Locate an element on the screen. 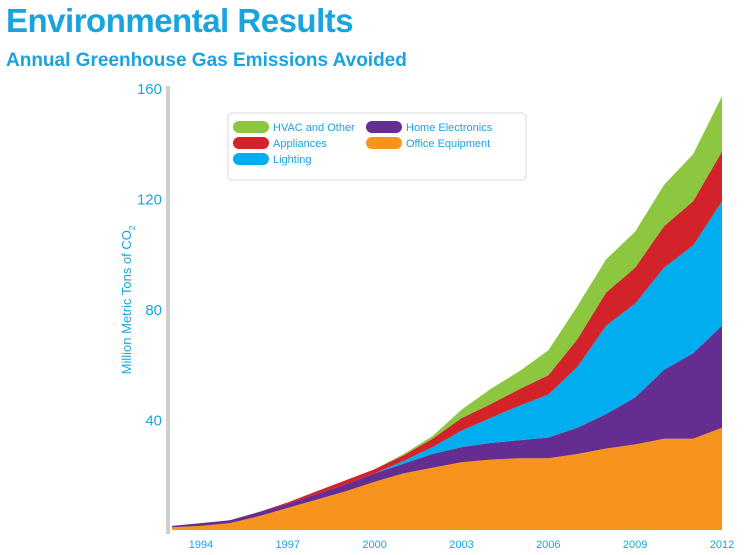 This screenshot has width=745, height=555. x-tick-label: 2009 is located at coordinates (635, 545).